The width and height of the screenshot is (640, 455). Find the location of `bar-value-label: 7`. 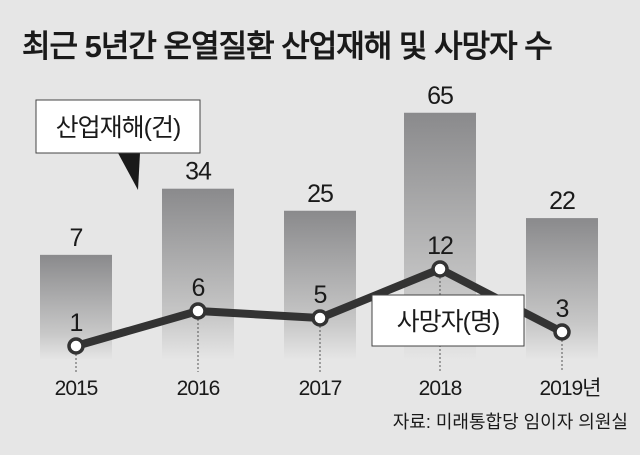

bar-value-label: 7 is located at coordinates (76, 238).